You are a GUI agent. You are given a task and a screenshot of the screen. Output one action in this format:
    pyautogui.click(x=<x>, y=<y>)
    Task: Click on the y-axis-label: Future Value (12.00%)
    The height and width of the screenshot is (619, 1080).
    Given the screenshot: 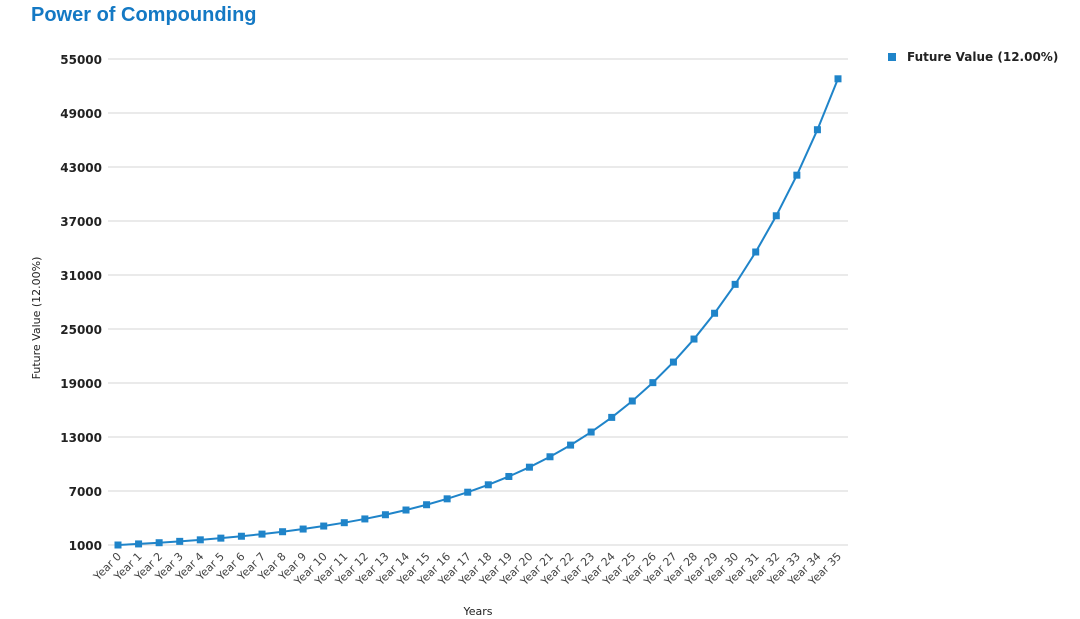 What is the action you would take?
    pyautogui.click(x=36, y=318)
    